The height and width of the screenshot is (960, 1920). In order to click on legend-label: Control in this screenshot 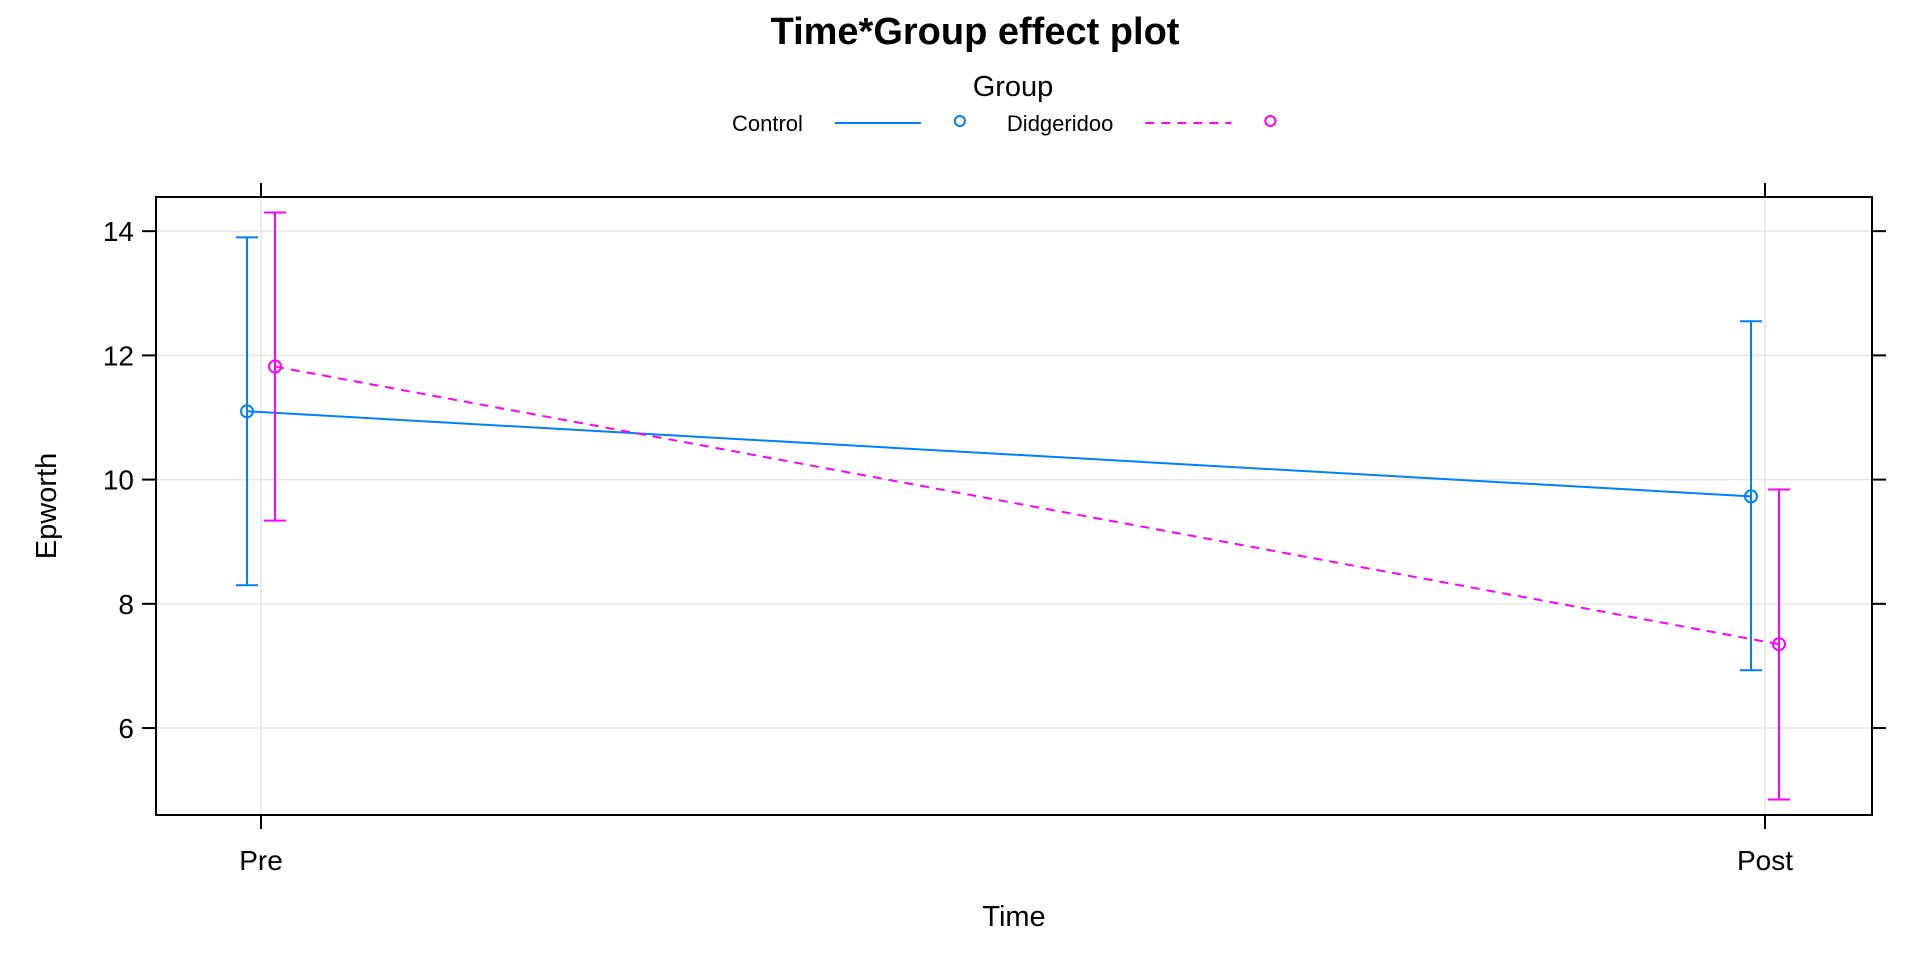, I will do `click(767, 123)`.